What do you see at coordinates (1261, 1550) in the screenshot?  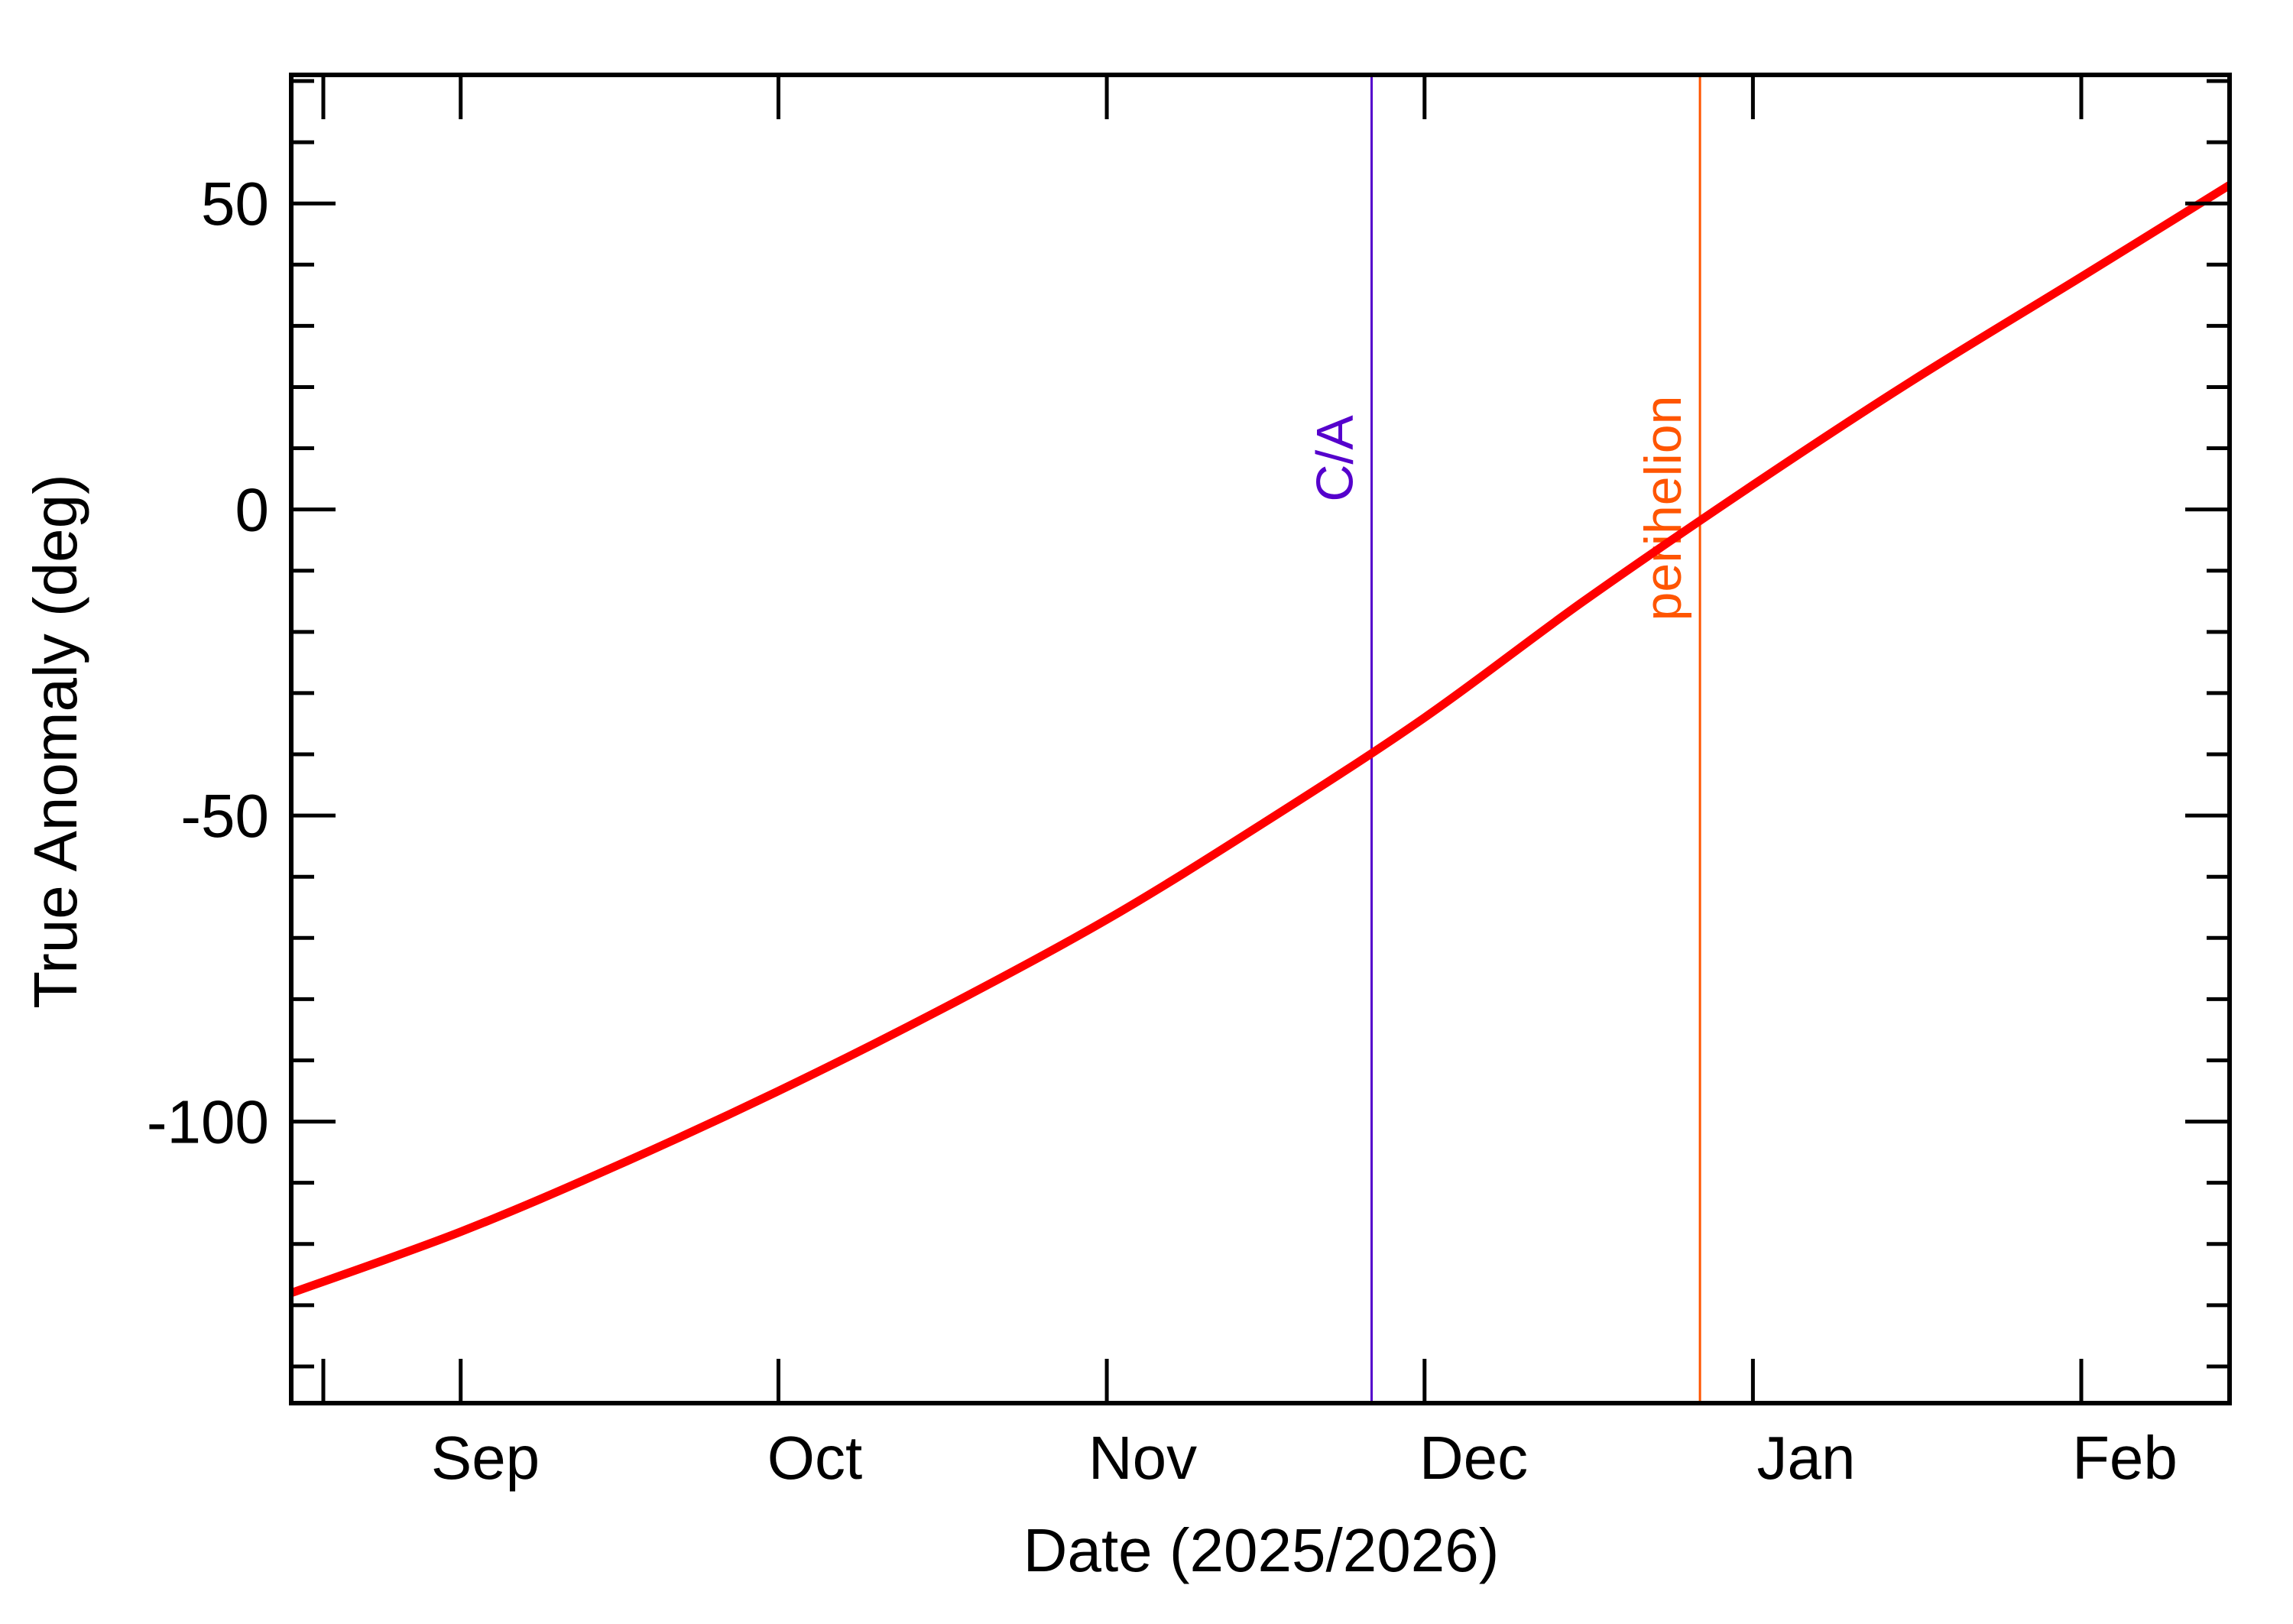 I see `x-axis-title: Date (2025/2026)` at bounding box center [1261, 1550].